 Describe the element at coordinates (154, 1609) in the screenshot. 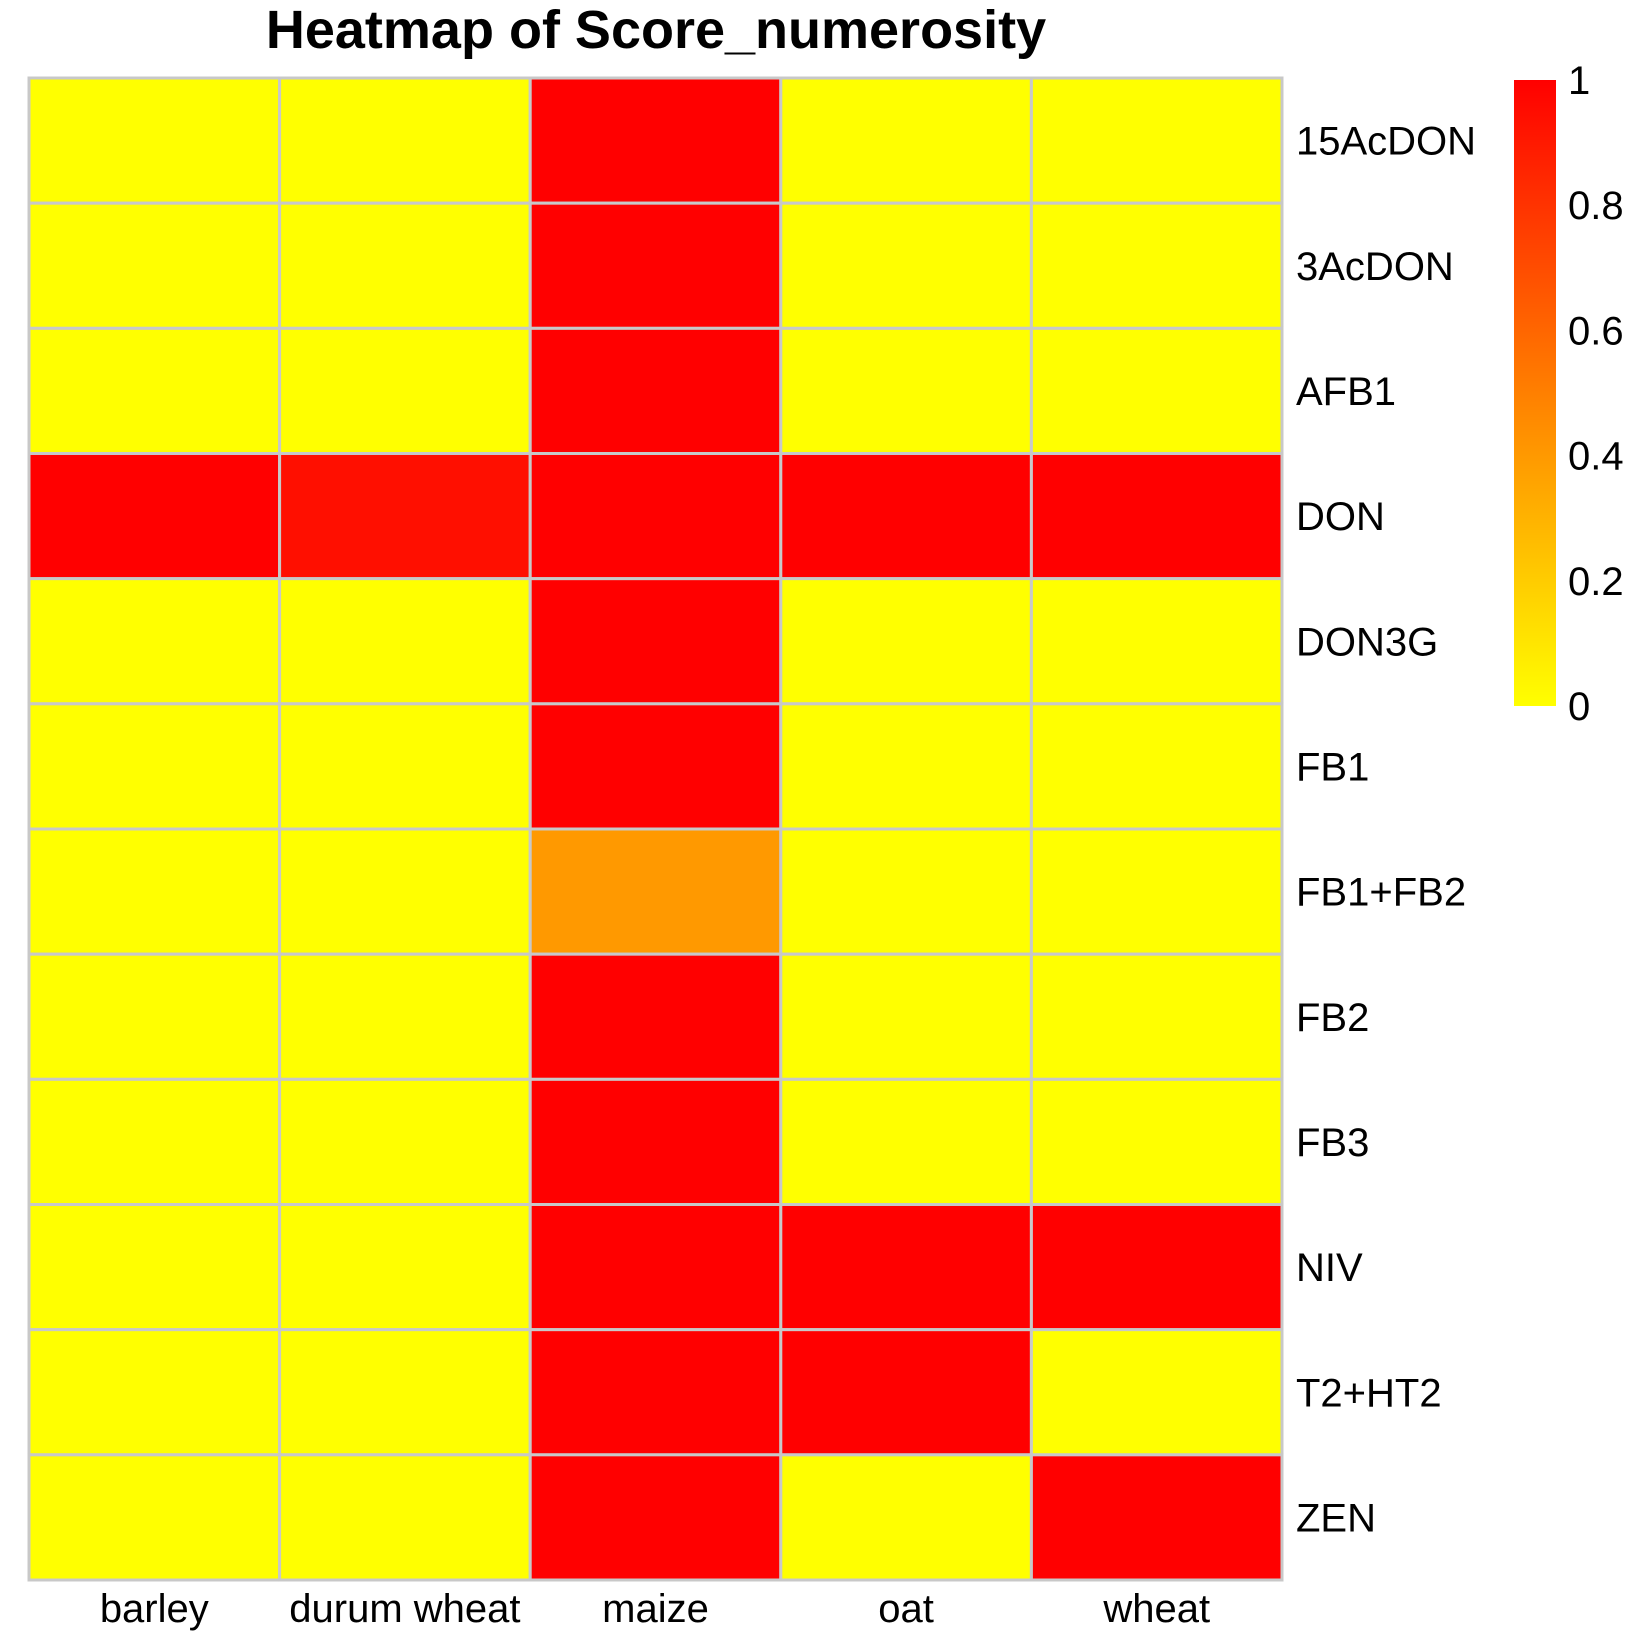

I see `column-label: barley` at that location.